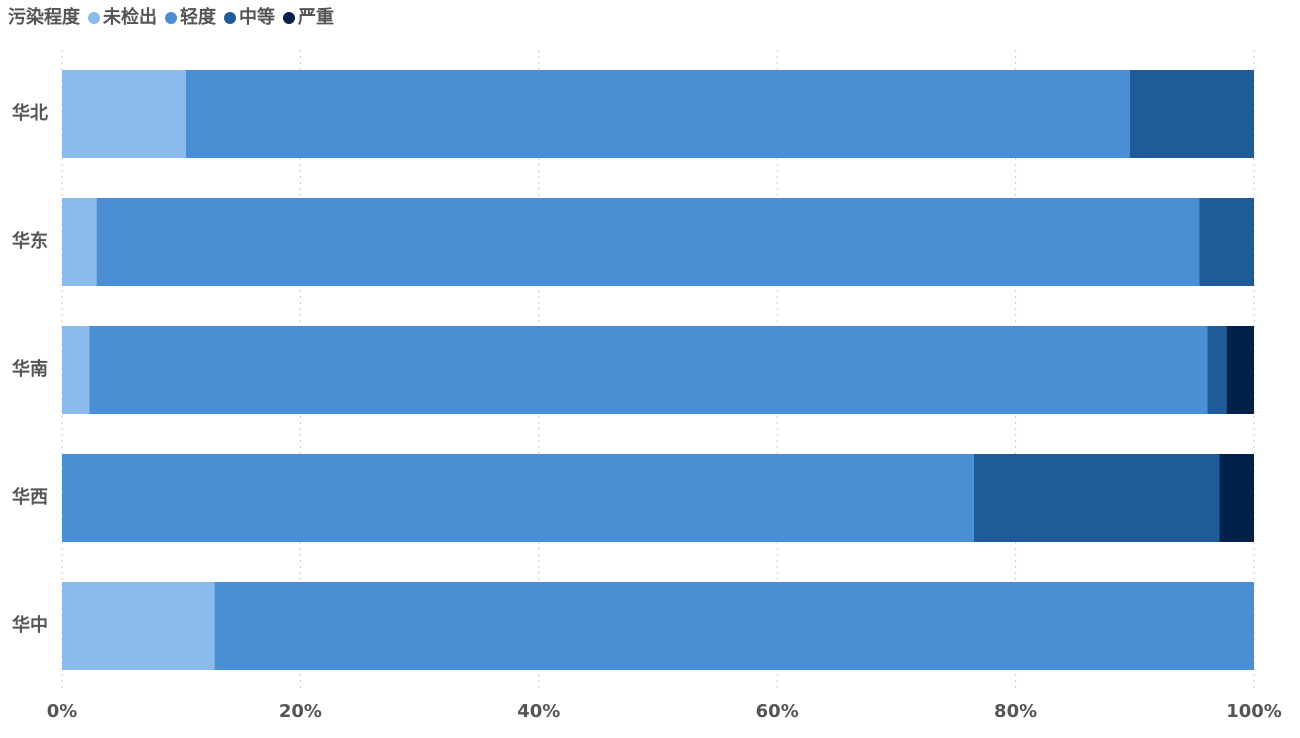 The width and height of the screenshot is (1300, 738). I want to click on y-tick-label: 华东, so click(30, 241).